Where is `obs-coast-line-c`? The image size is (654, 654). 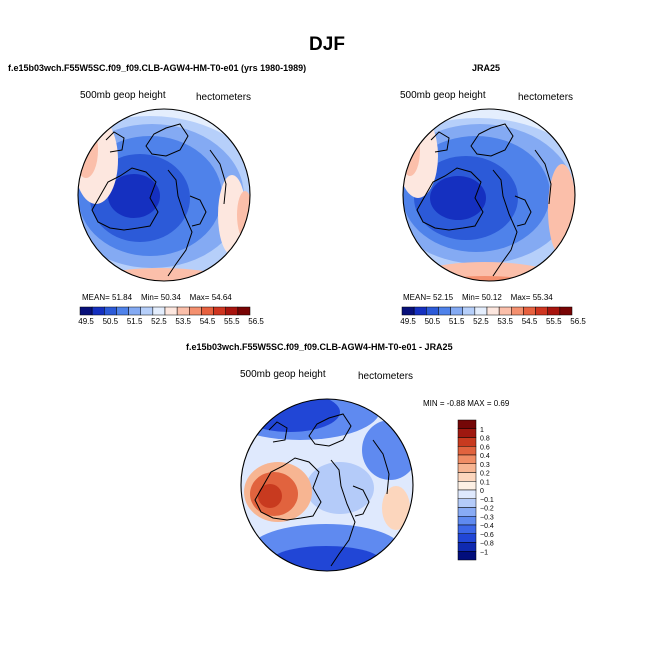 obs-coast-line-c is located at coordinates (505, 223).